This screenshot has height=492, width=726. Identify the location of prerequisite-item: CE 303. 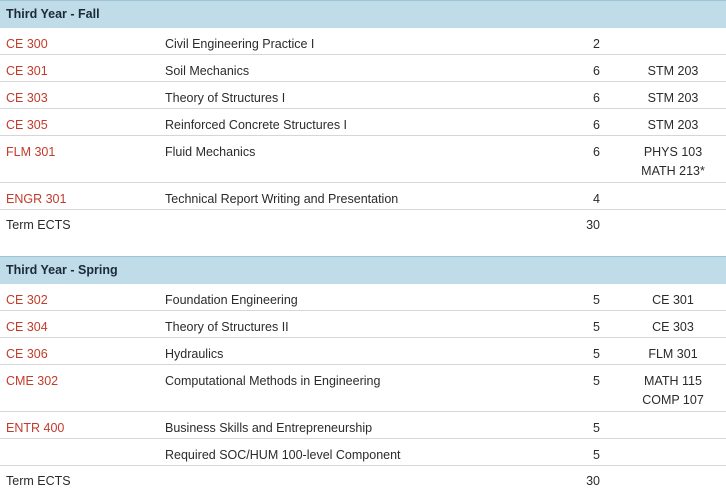
(673, 327).